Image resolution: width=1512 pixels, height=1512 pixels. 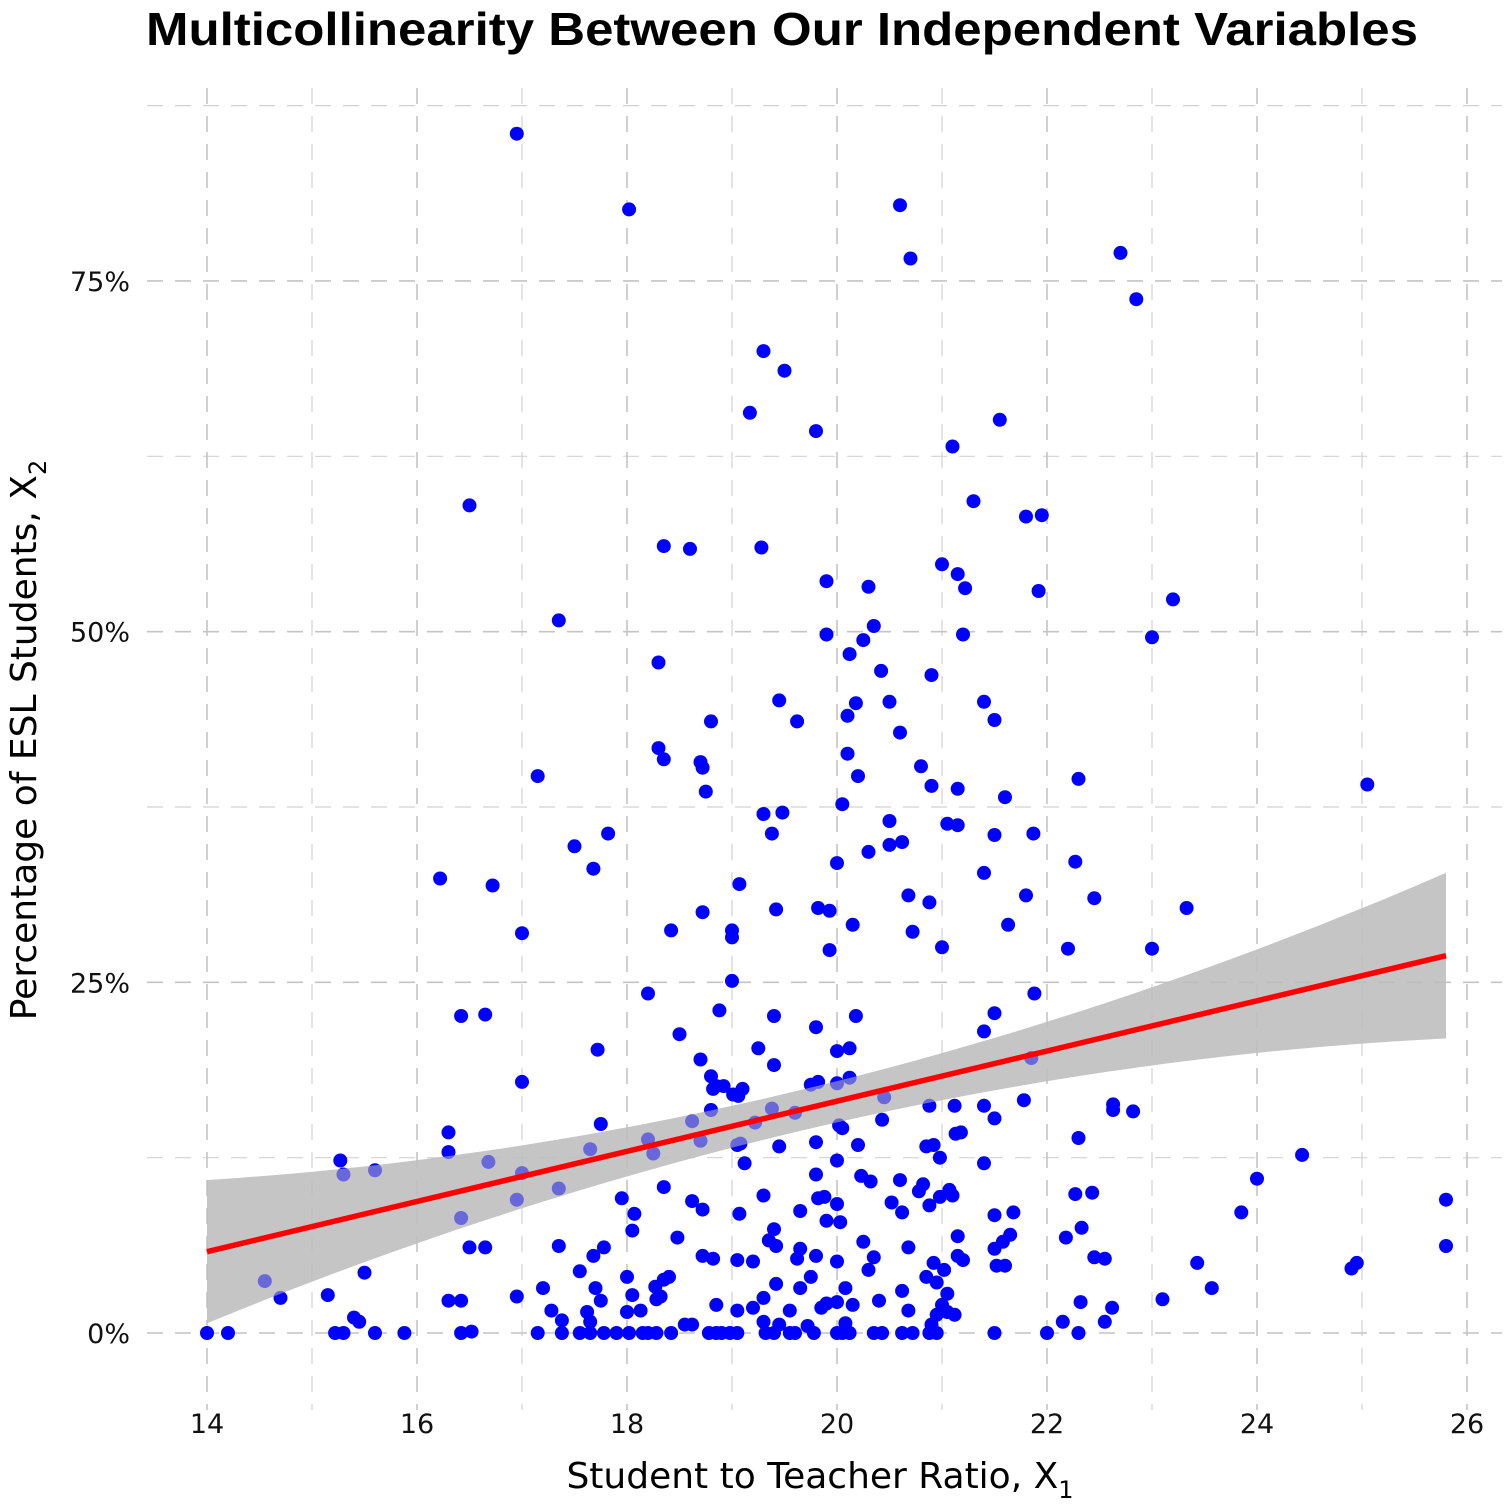 I want to click on y-tick-label: 50%, so click(x=100, y=633).